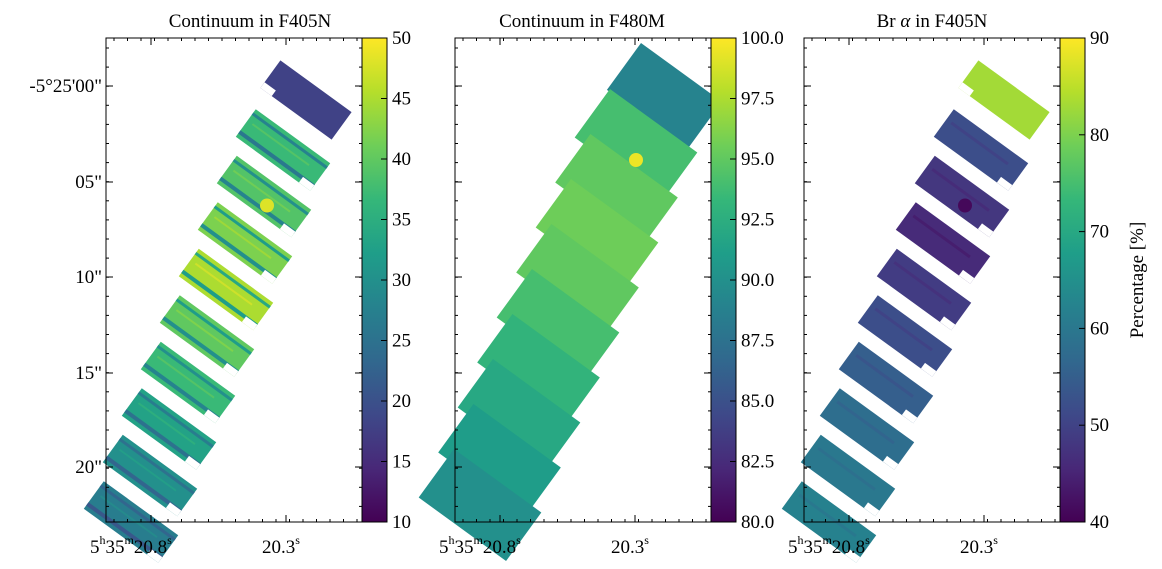 The height and width of the screenshot is (569, 1162). What do you see at coordinates (401, 280) in the screenshot?
I see `colorbar-tick-label: 30` at bounding box center [401, 280].